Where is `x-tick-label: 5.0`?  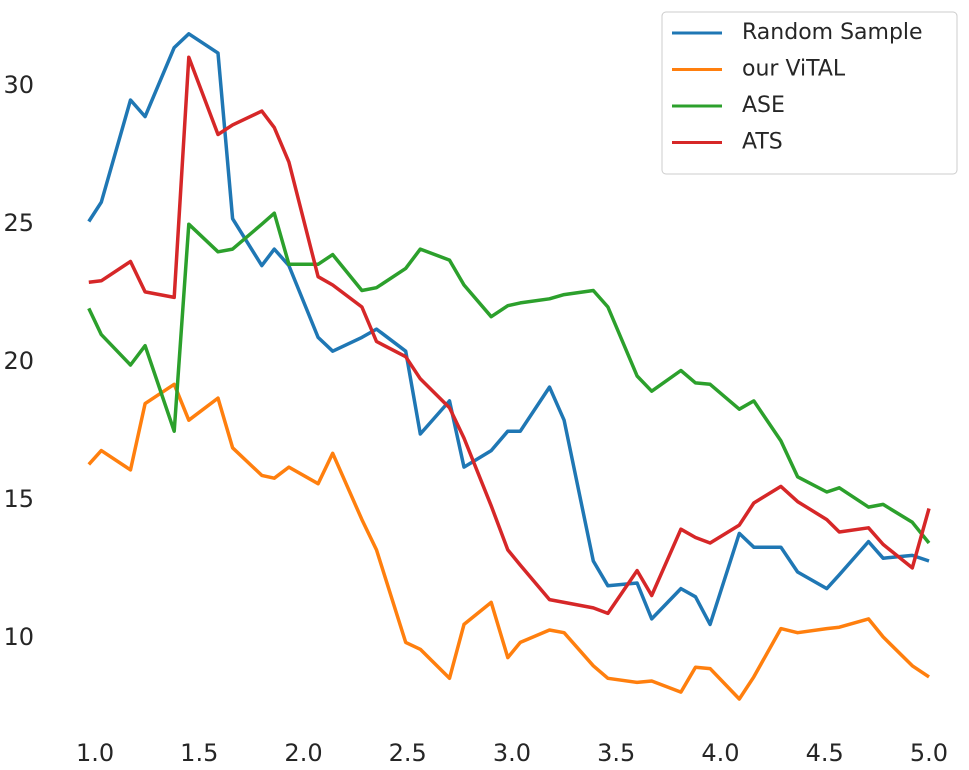
x-tick-label: 5.0 is located at coordinates (929, 753).